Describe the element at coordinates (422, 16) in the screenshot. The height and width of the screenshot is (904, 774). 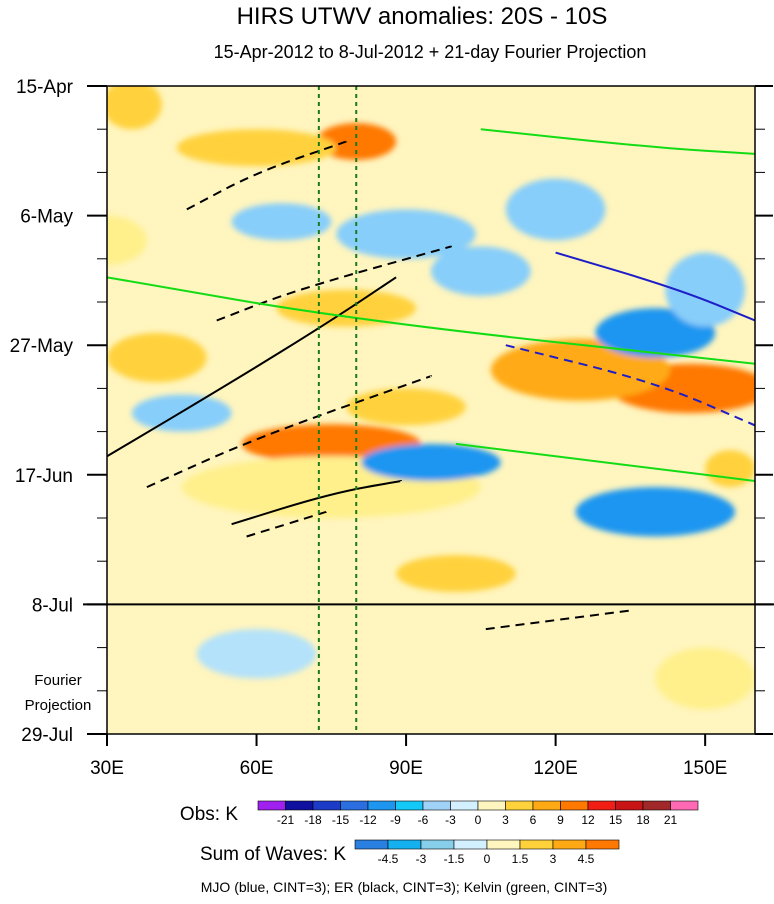
I see `chart-title: HIRS UTWV anomalies: 20S - 10S` at that location.